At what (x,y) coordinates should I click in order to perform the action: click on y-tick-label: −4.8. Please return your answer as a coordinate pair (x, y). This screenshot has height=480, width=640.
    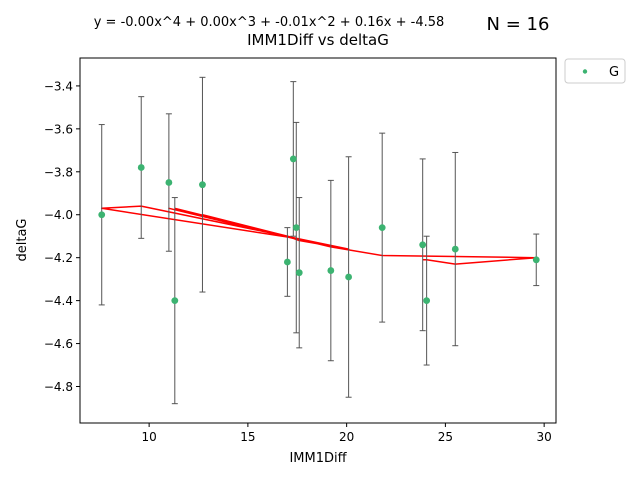
    Looking at the image, I should click on (58, 387).